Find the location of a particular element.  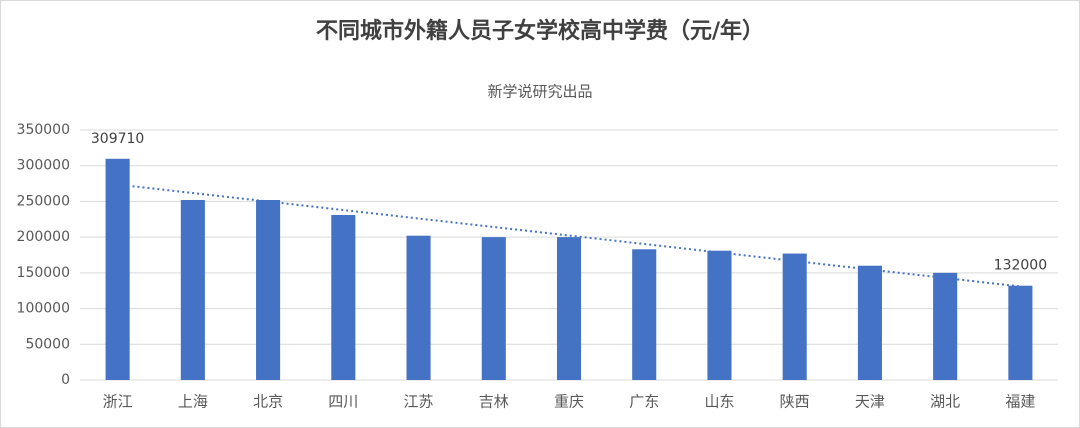

y-tick-label: 50000 is located at coordinates (47, 344).